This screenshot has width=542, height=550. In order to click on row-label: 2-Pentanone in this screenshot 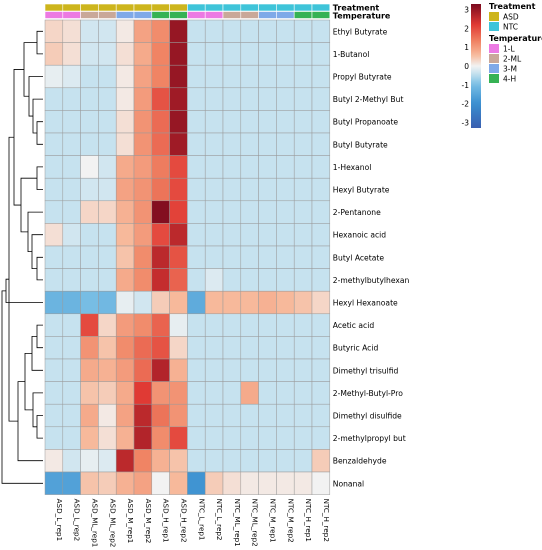, I will do `click(357, 212)`.